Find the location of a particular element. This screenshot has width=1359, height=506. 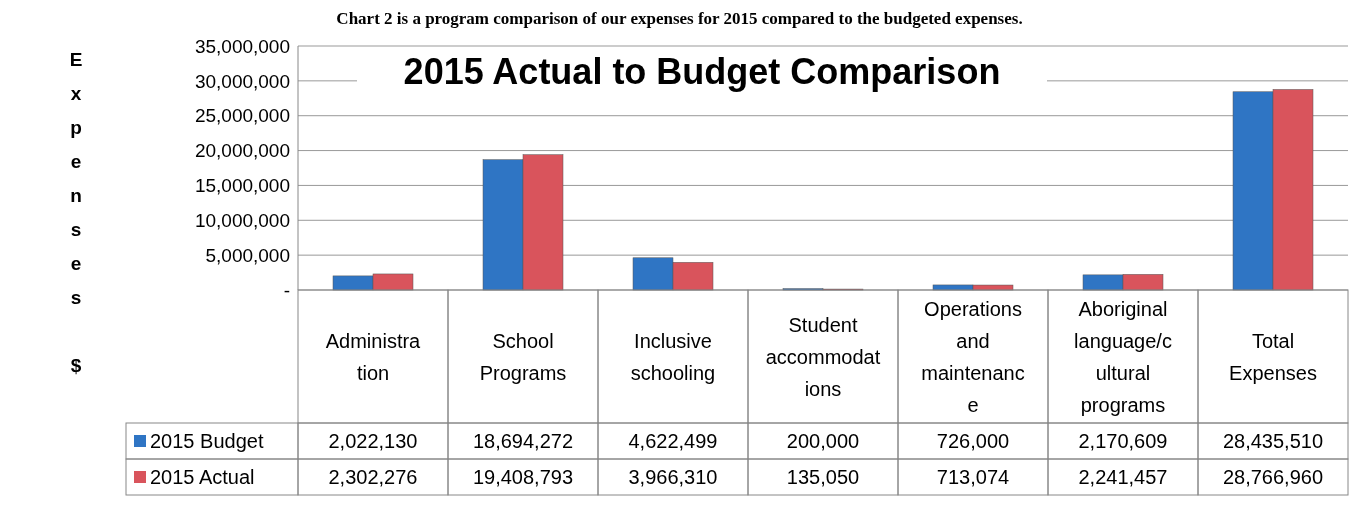

x-tick-label: Administration is located at coordinates (373, 356).